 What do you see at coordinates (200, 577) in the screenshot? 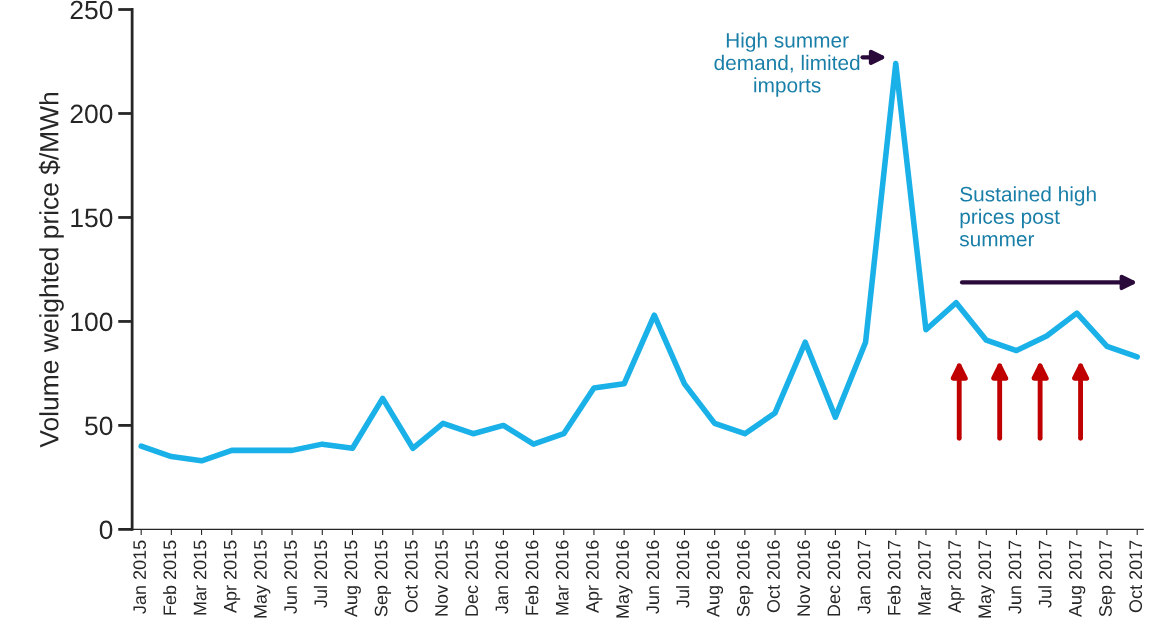
I see `x-tick-label: Mar 2015` at bounding box center [200, 577].